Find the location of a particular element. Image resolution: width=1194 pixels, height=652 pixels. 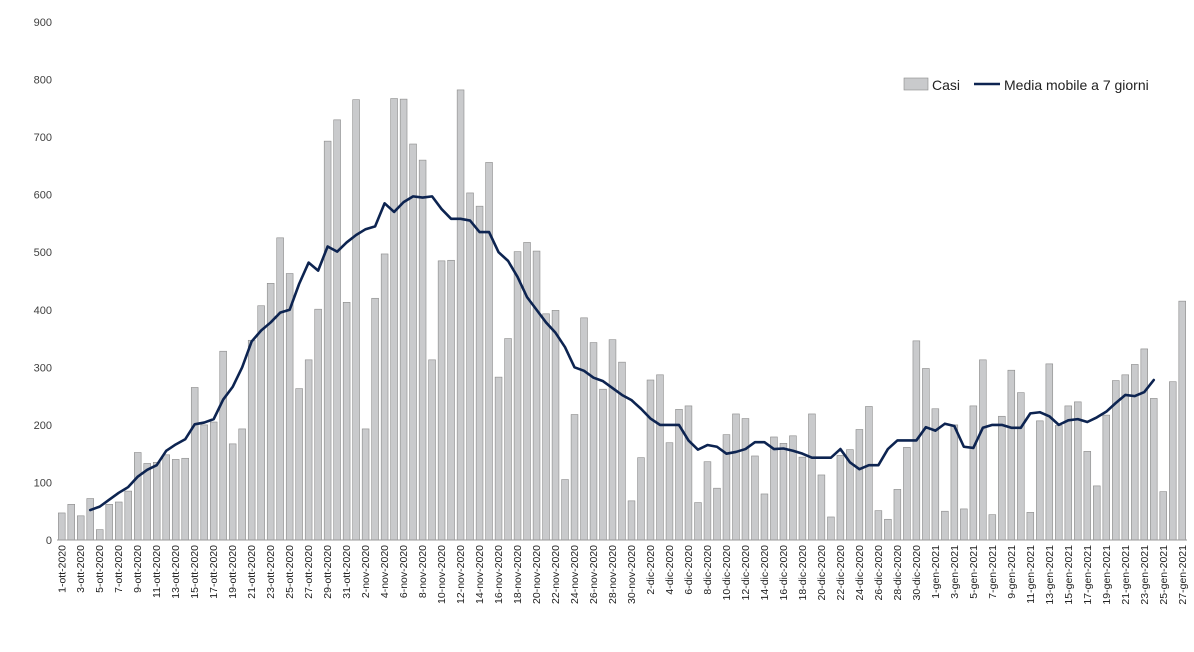

y-tick-label: 300 is located at coordinates (43, 368).